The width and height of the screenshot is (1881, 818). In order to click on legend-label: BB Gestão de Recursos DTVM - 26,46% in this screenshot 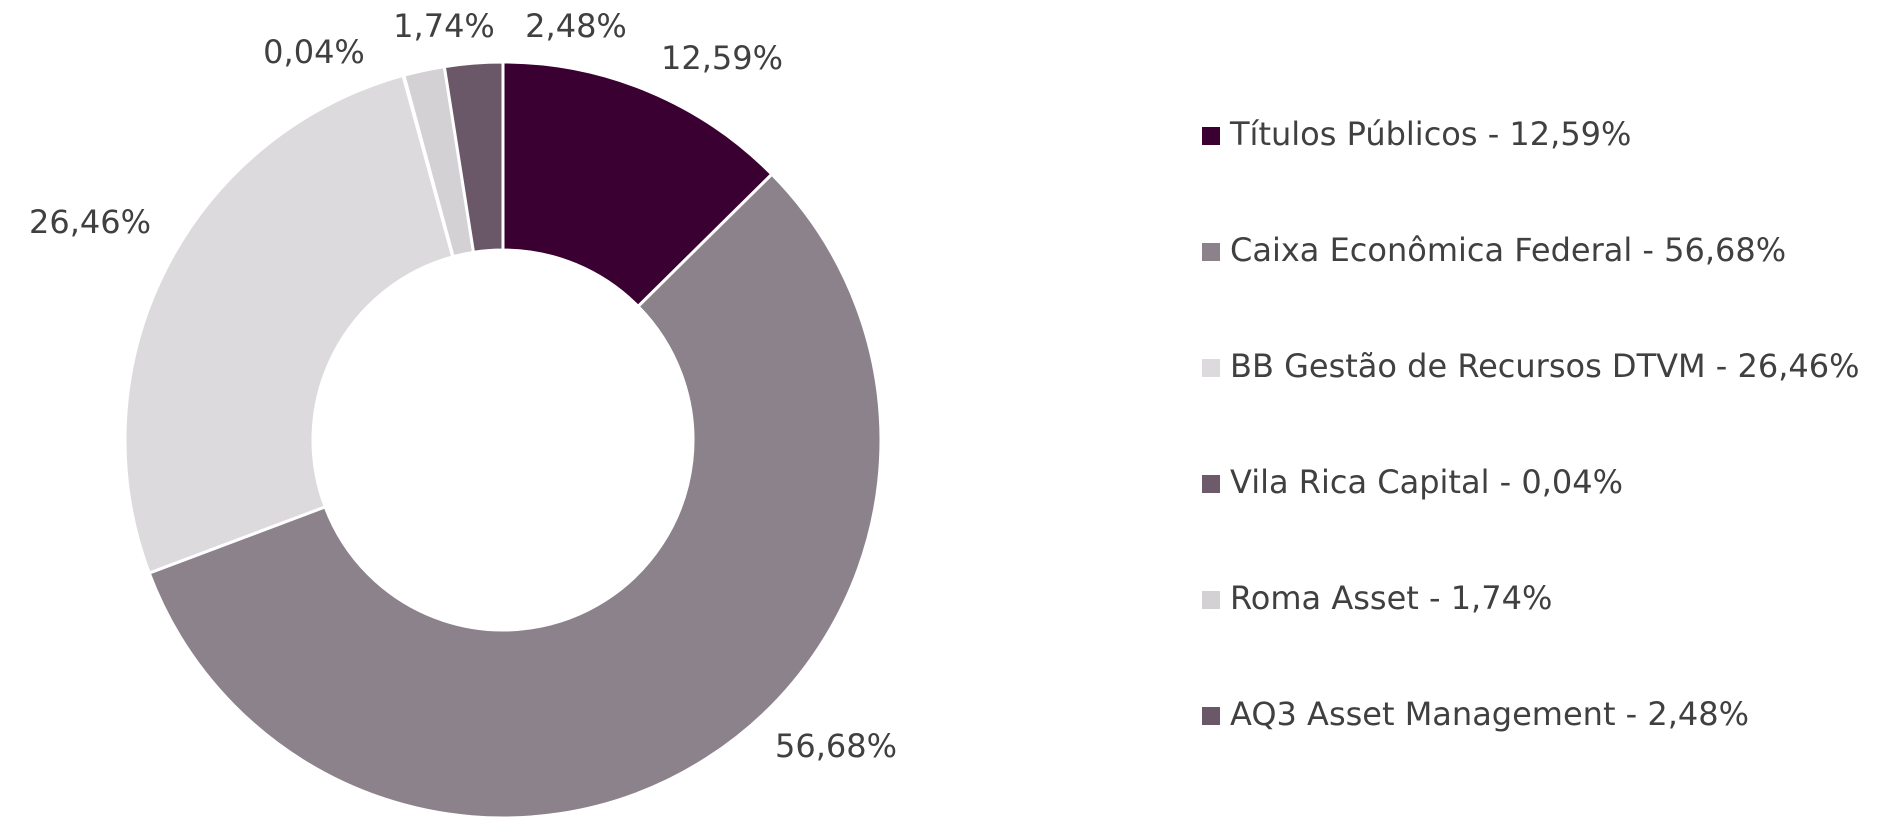, I will do `click(1545, 366)`.